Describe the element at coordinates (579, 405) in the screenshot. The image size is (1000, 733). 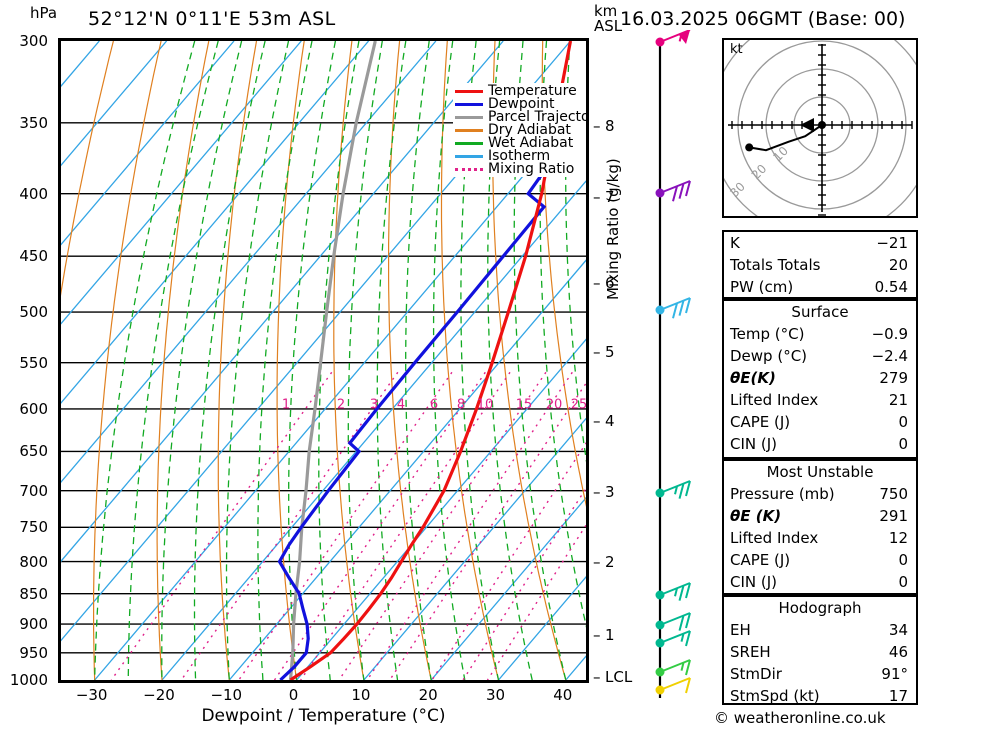
I see `mixing-ratio-label-25: 25` at that location.